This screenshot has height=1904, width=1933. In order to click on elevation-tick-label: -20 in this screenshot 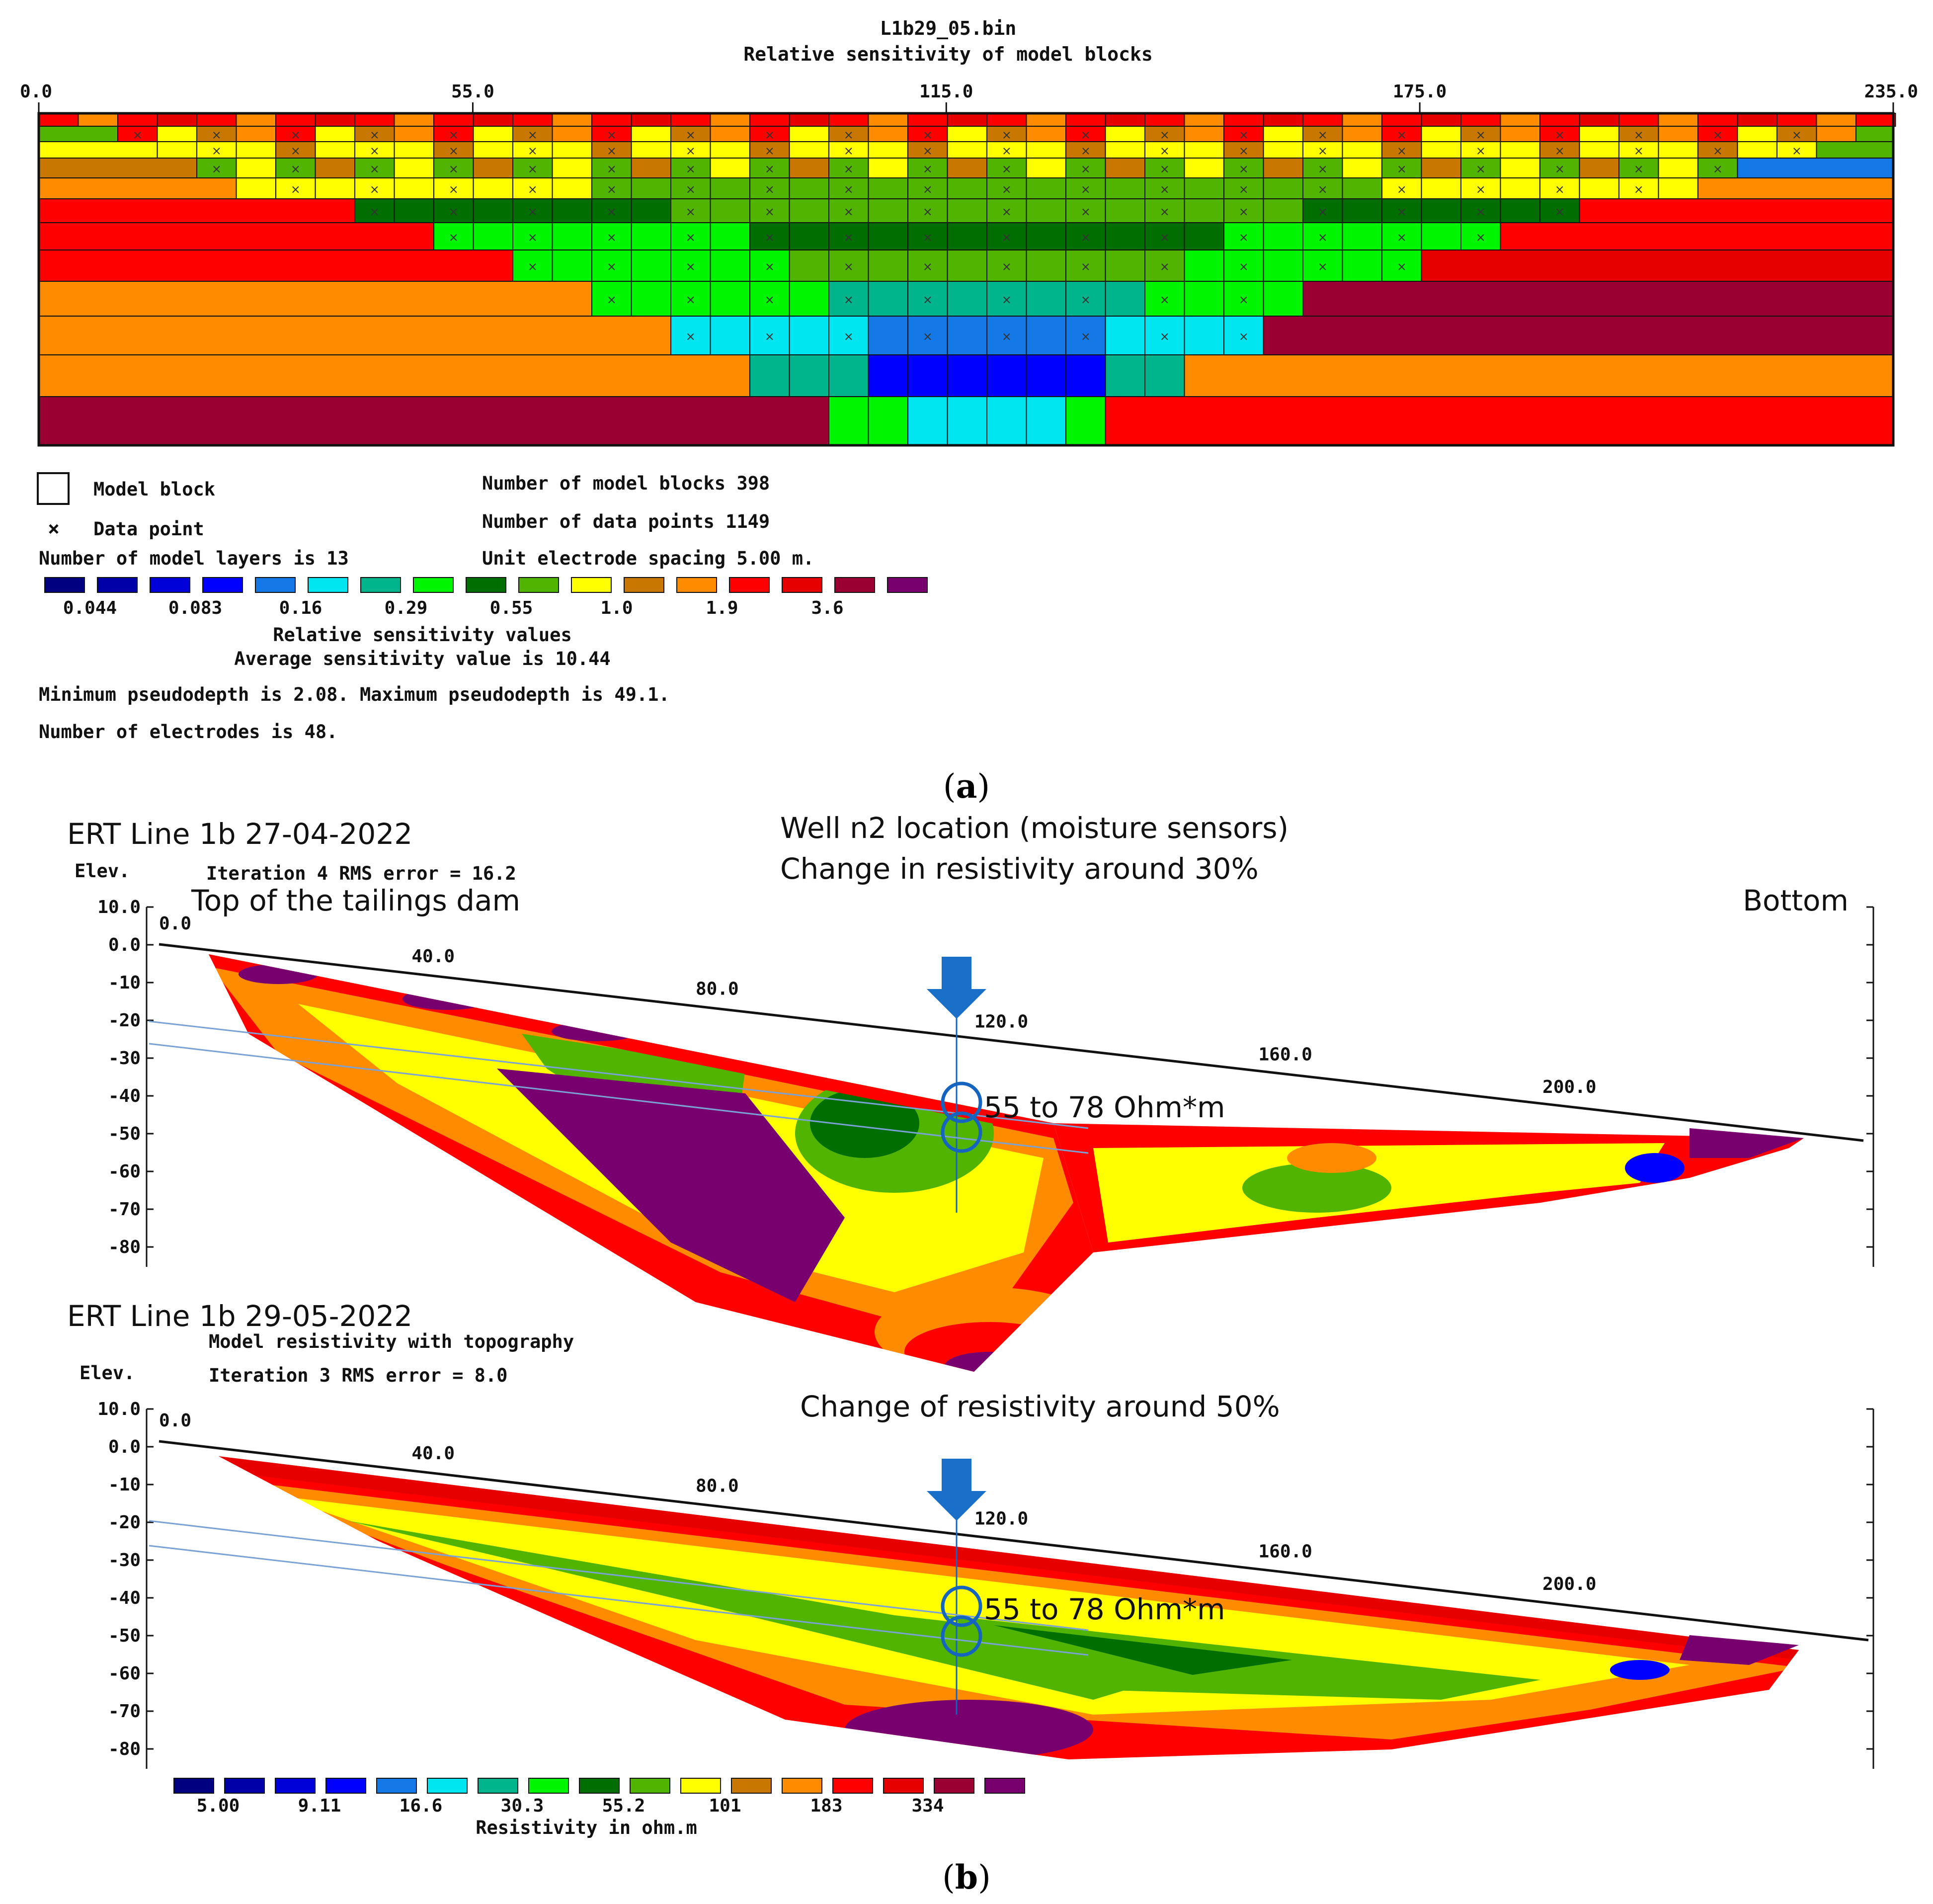, I will do `click(124, 1523)`.